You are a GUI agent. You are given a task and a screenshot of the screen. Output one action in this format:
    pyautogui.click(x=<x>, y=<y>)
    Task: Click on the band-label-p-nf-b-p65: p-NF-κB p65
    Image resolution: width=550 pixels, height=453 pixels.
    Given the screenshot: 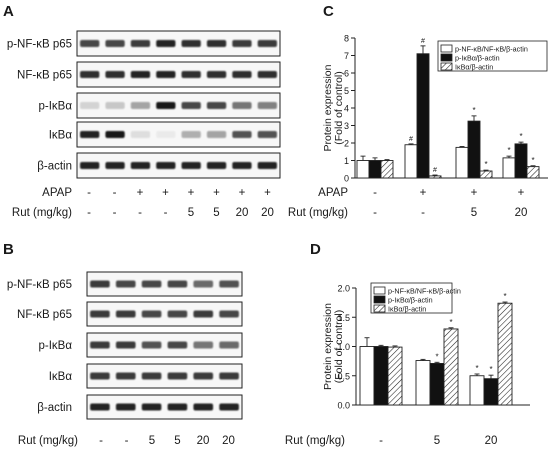 What is the action you would take?
    pyautogui.click(x=39, y=285)
    